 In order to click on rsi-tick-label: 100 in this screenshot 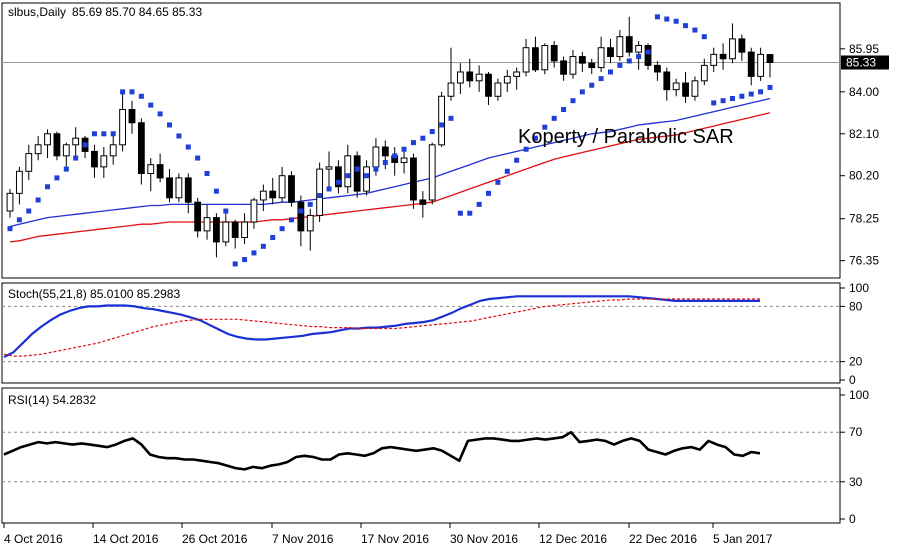, I will do `click(859, 395)`.